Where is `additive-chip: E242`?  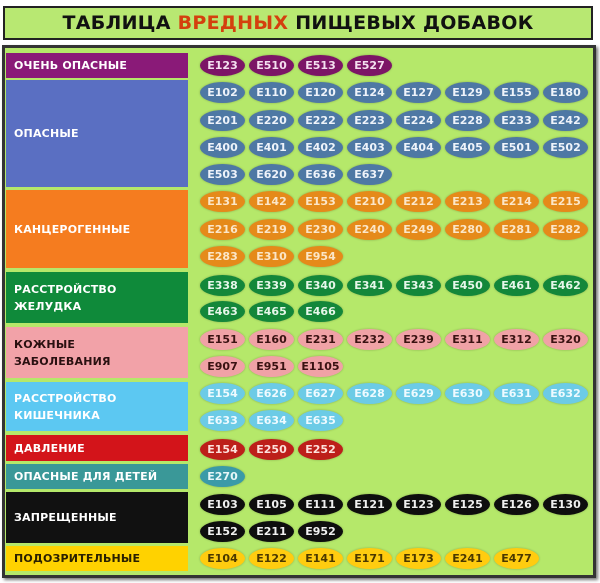
additive-chip: E242 is located at coordinates (565, 120).